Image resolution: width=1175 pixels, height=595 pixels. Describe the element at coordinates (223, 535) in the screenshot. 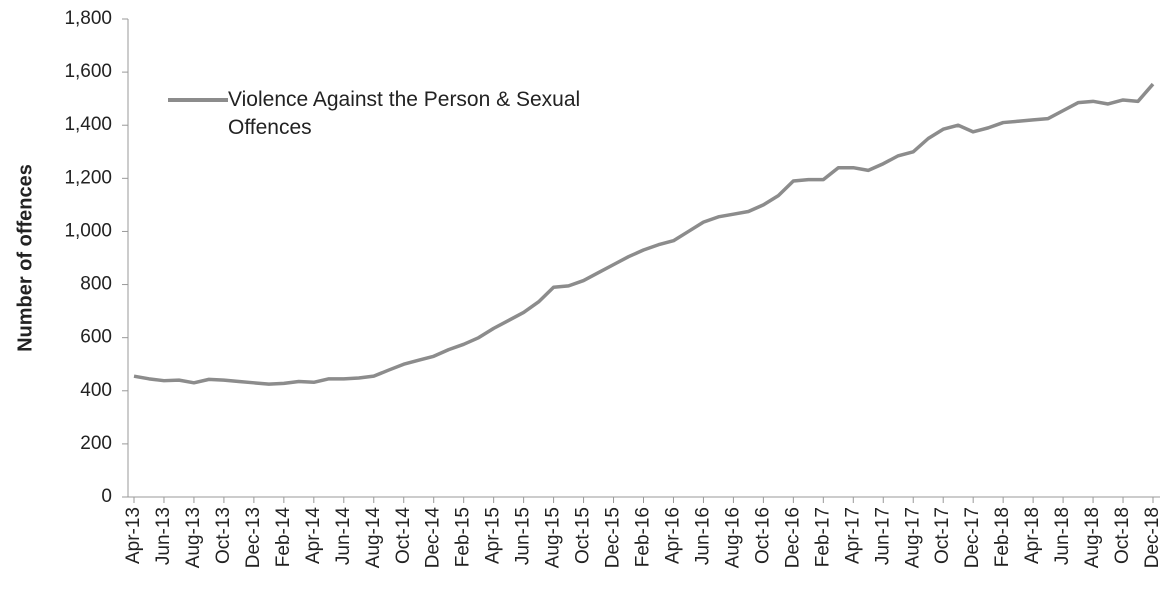

I see `x-tick-label: Oct-13` at that location.